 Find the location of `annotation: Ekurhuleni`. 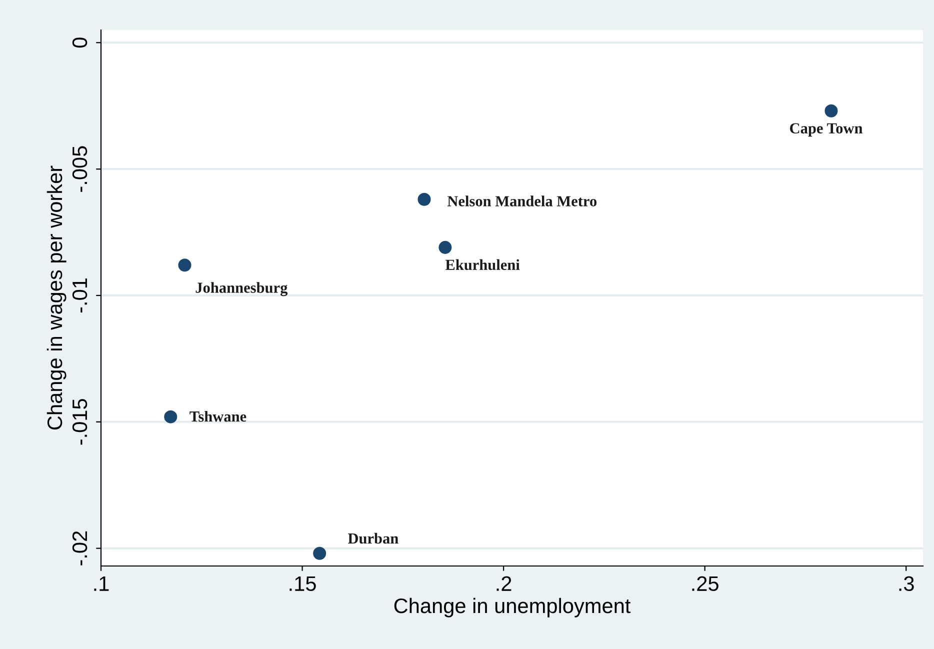

annotation: Ekurhuleni is located at coordinates (482, 264).